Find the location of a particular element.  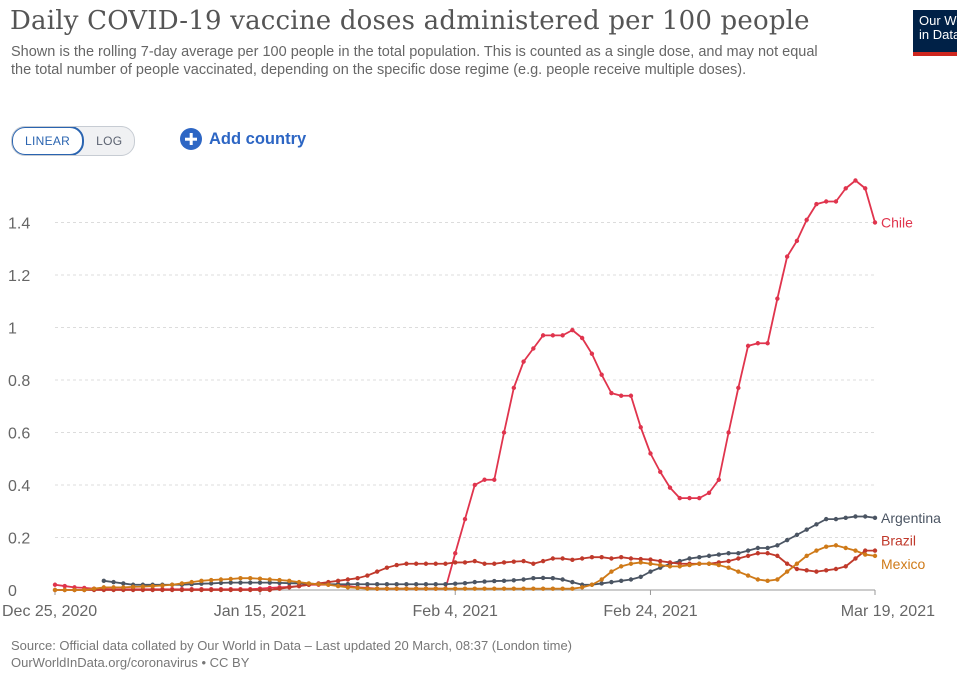

owid-logo: Our World in Data is located at coordinates (935, 33).